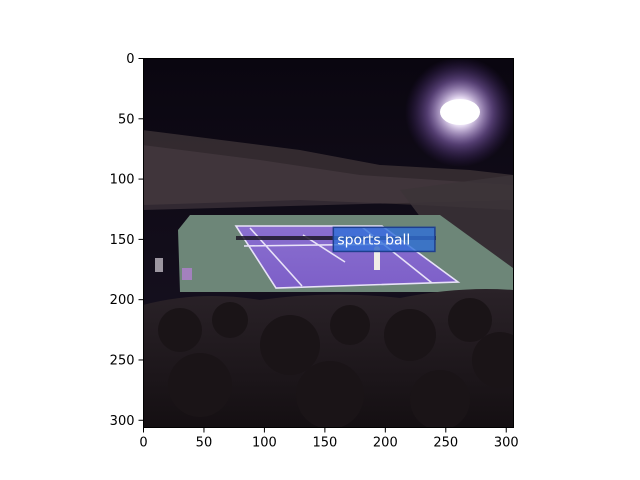 Image resolution: width=640 pixels, height=480 pixels. Describe the element at coordinates (122, 300) in the screenshot. I see `y-tick-label: 200` at that location.